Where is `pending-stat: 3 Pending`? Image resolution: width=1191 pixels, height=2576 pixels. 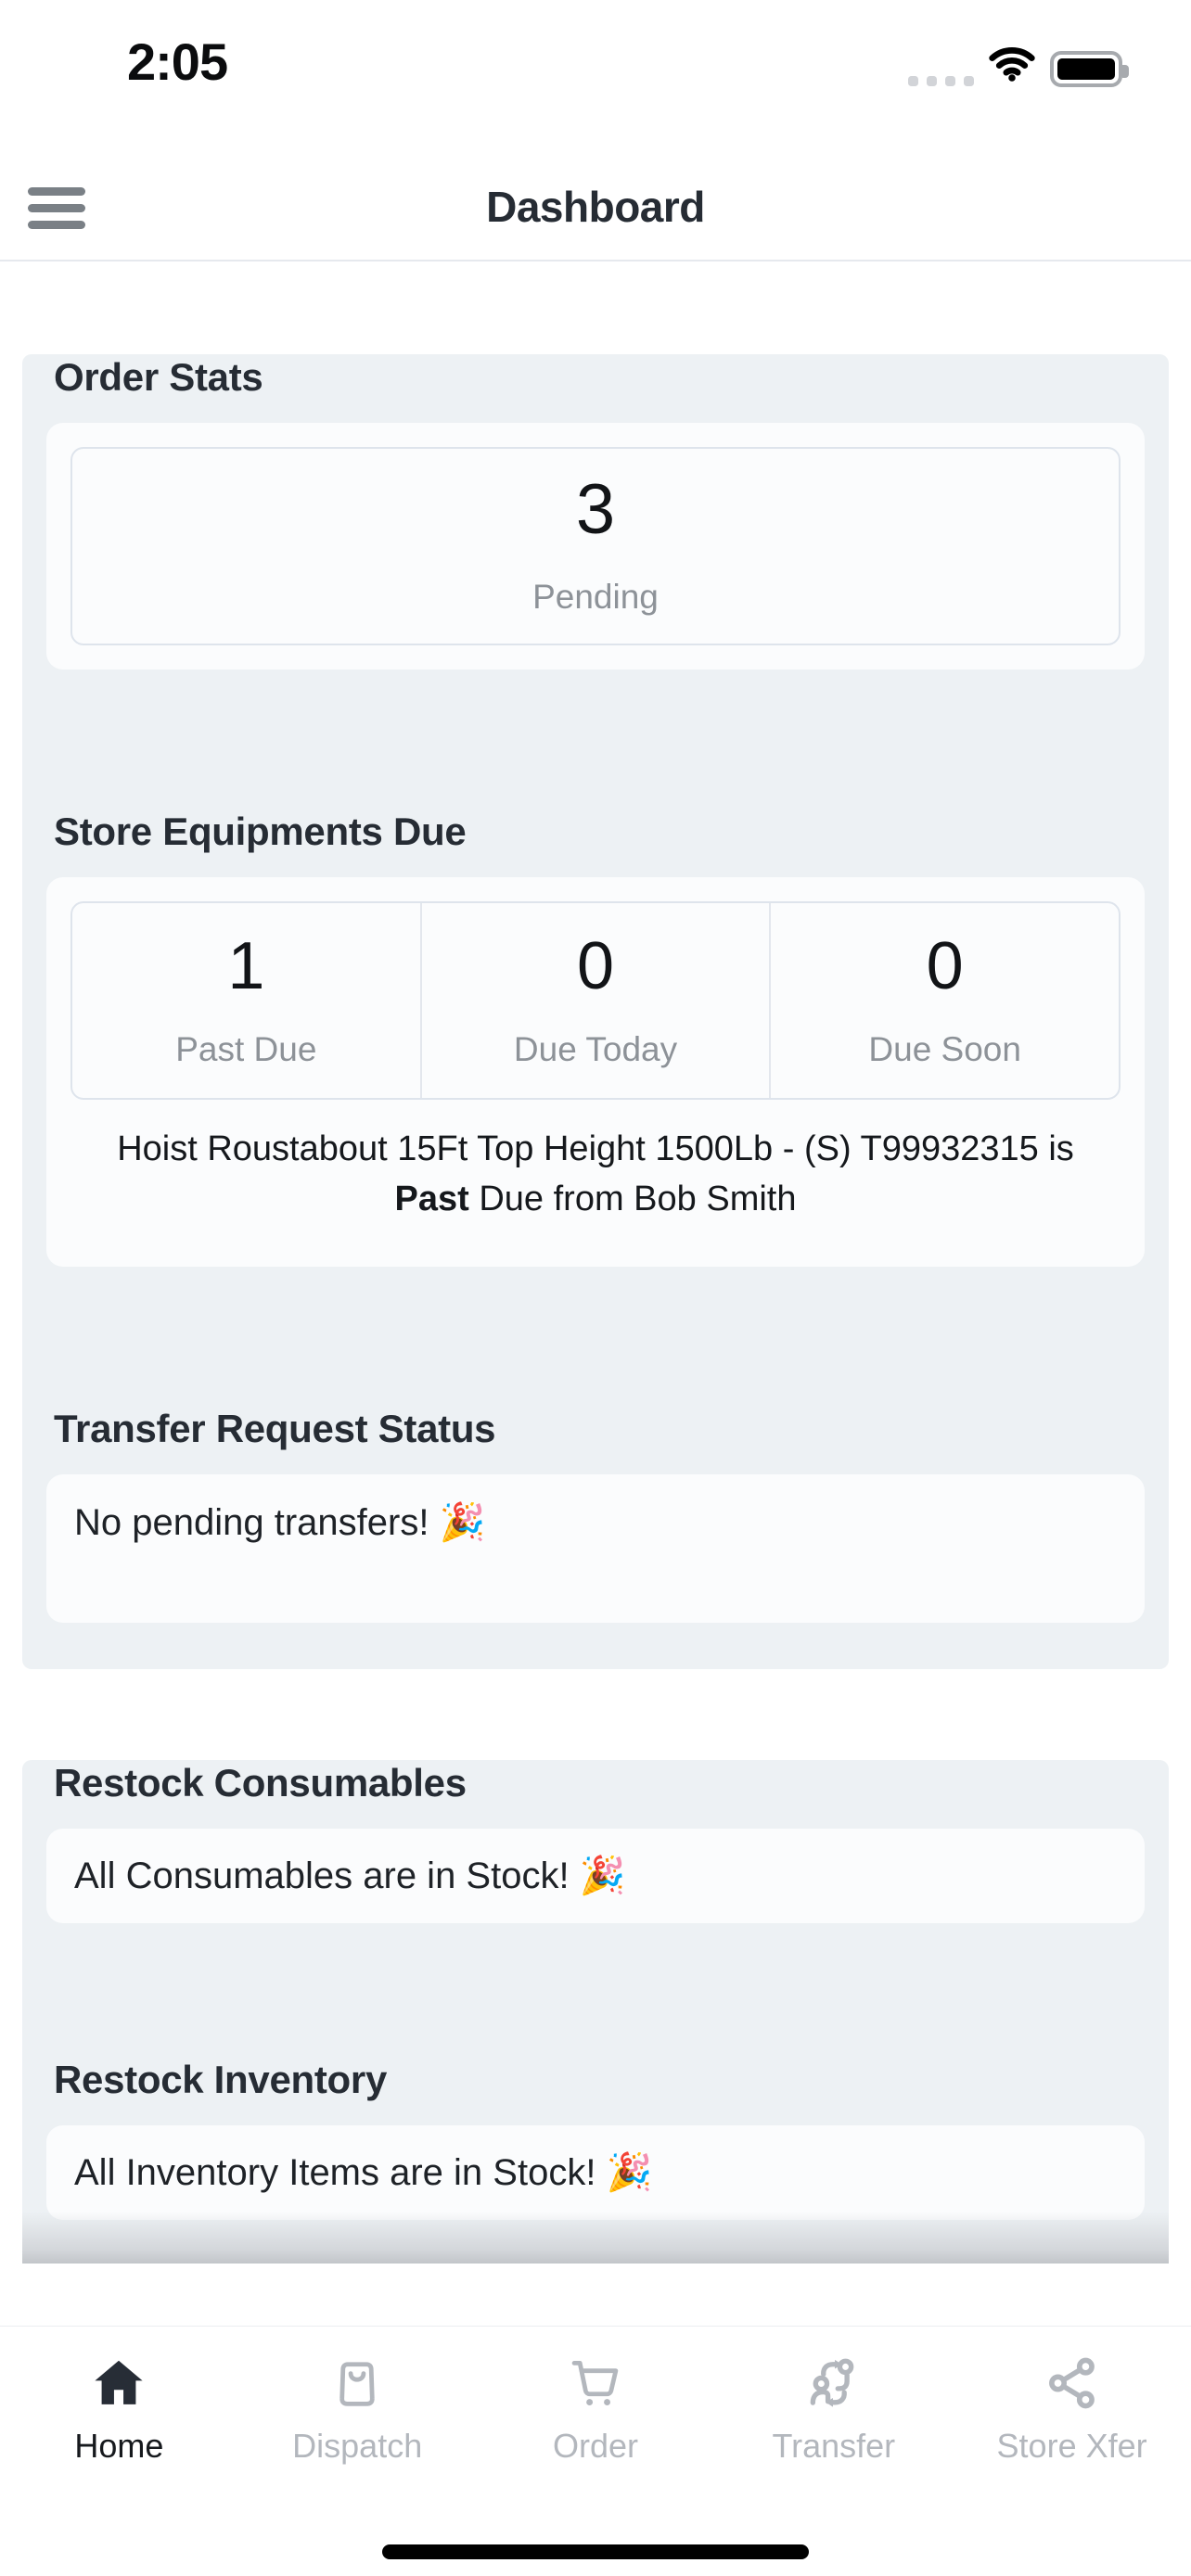
pending-stat: 3 Pending is located at coordinates (595, 546).